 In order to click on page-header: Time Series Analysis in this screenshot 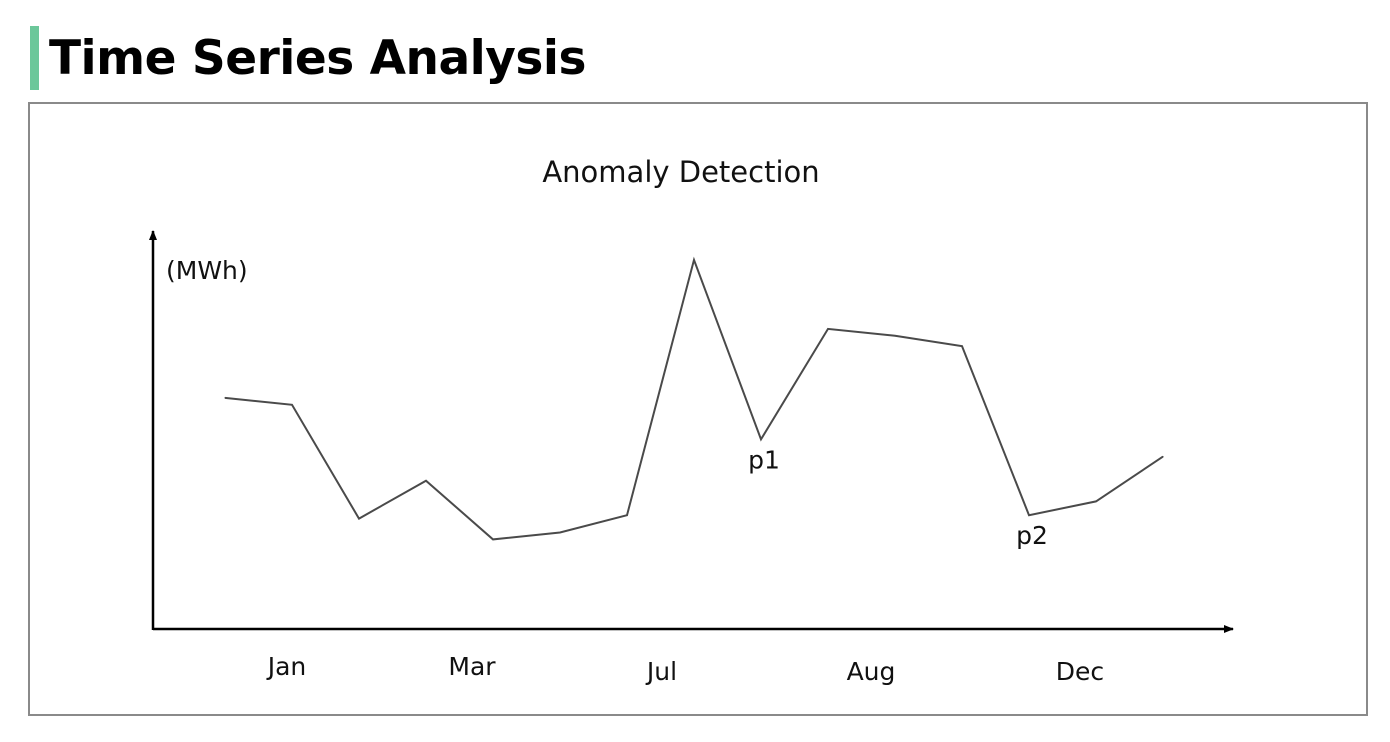, I will do `click(308, 58)`.